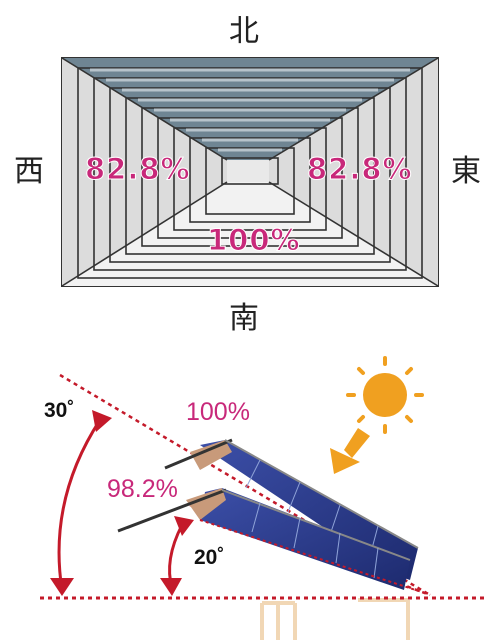 This screenshot has height=640, width=487. What do you see at coordinates (250, 110) in the screenshot?
I see `north-face-stripes` at bounding box center [250, 110].